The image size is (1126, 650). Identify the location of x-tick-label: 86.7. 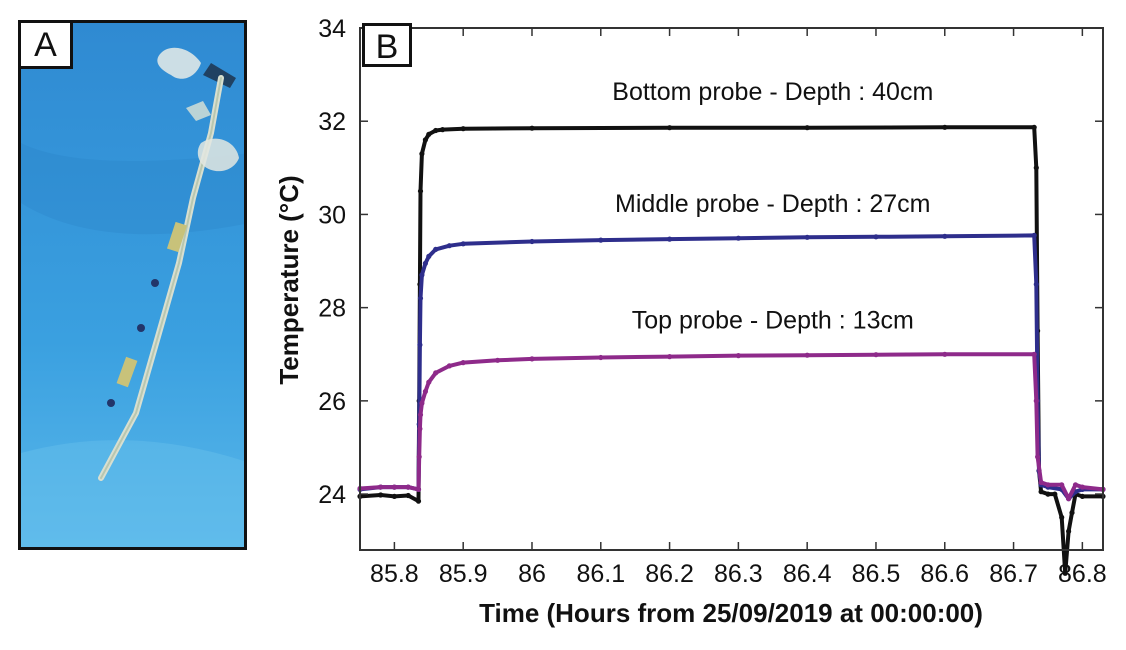
(1013, 574).